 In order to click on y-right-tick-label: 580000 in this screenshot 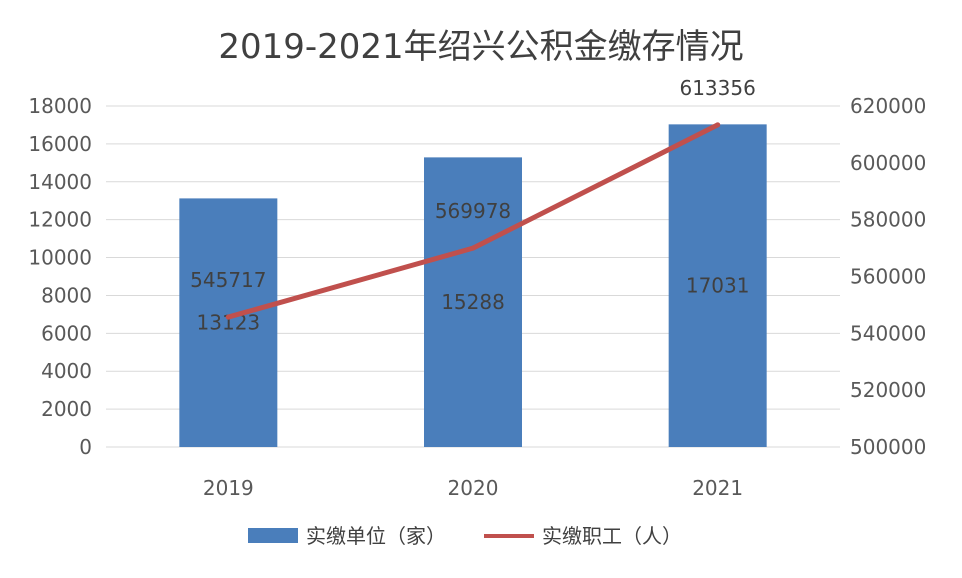, I will do `click(888, 220)`.